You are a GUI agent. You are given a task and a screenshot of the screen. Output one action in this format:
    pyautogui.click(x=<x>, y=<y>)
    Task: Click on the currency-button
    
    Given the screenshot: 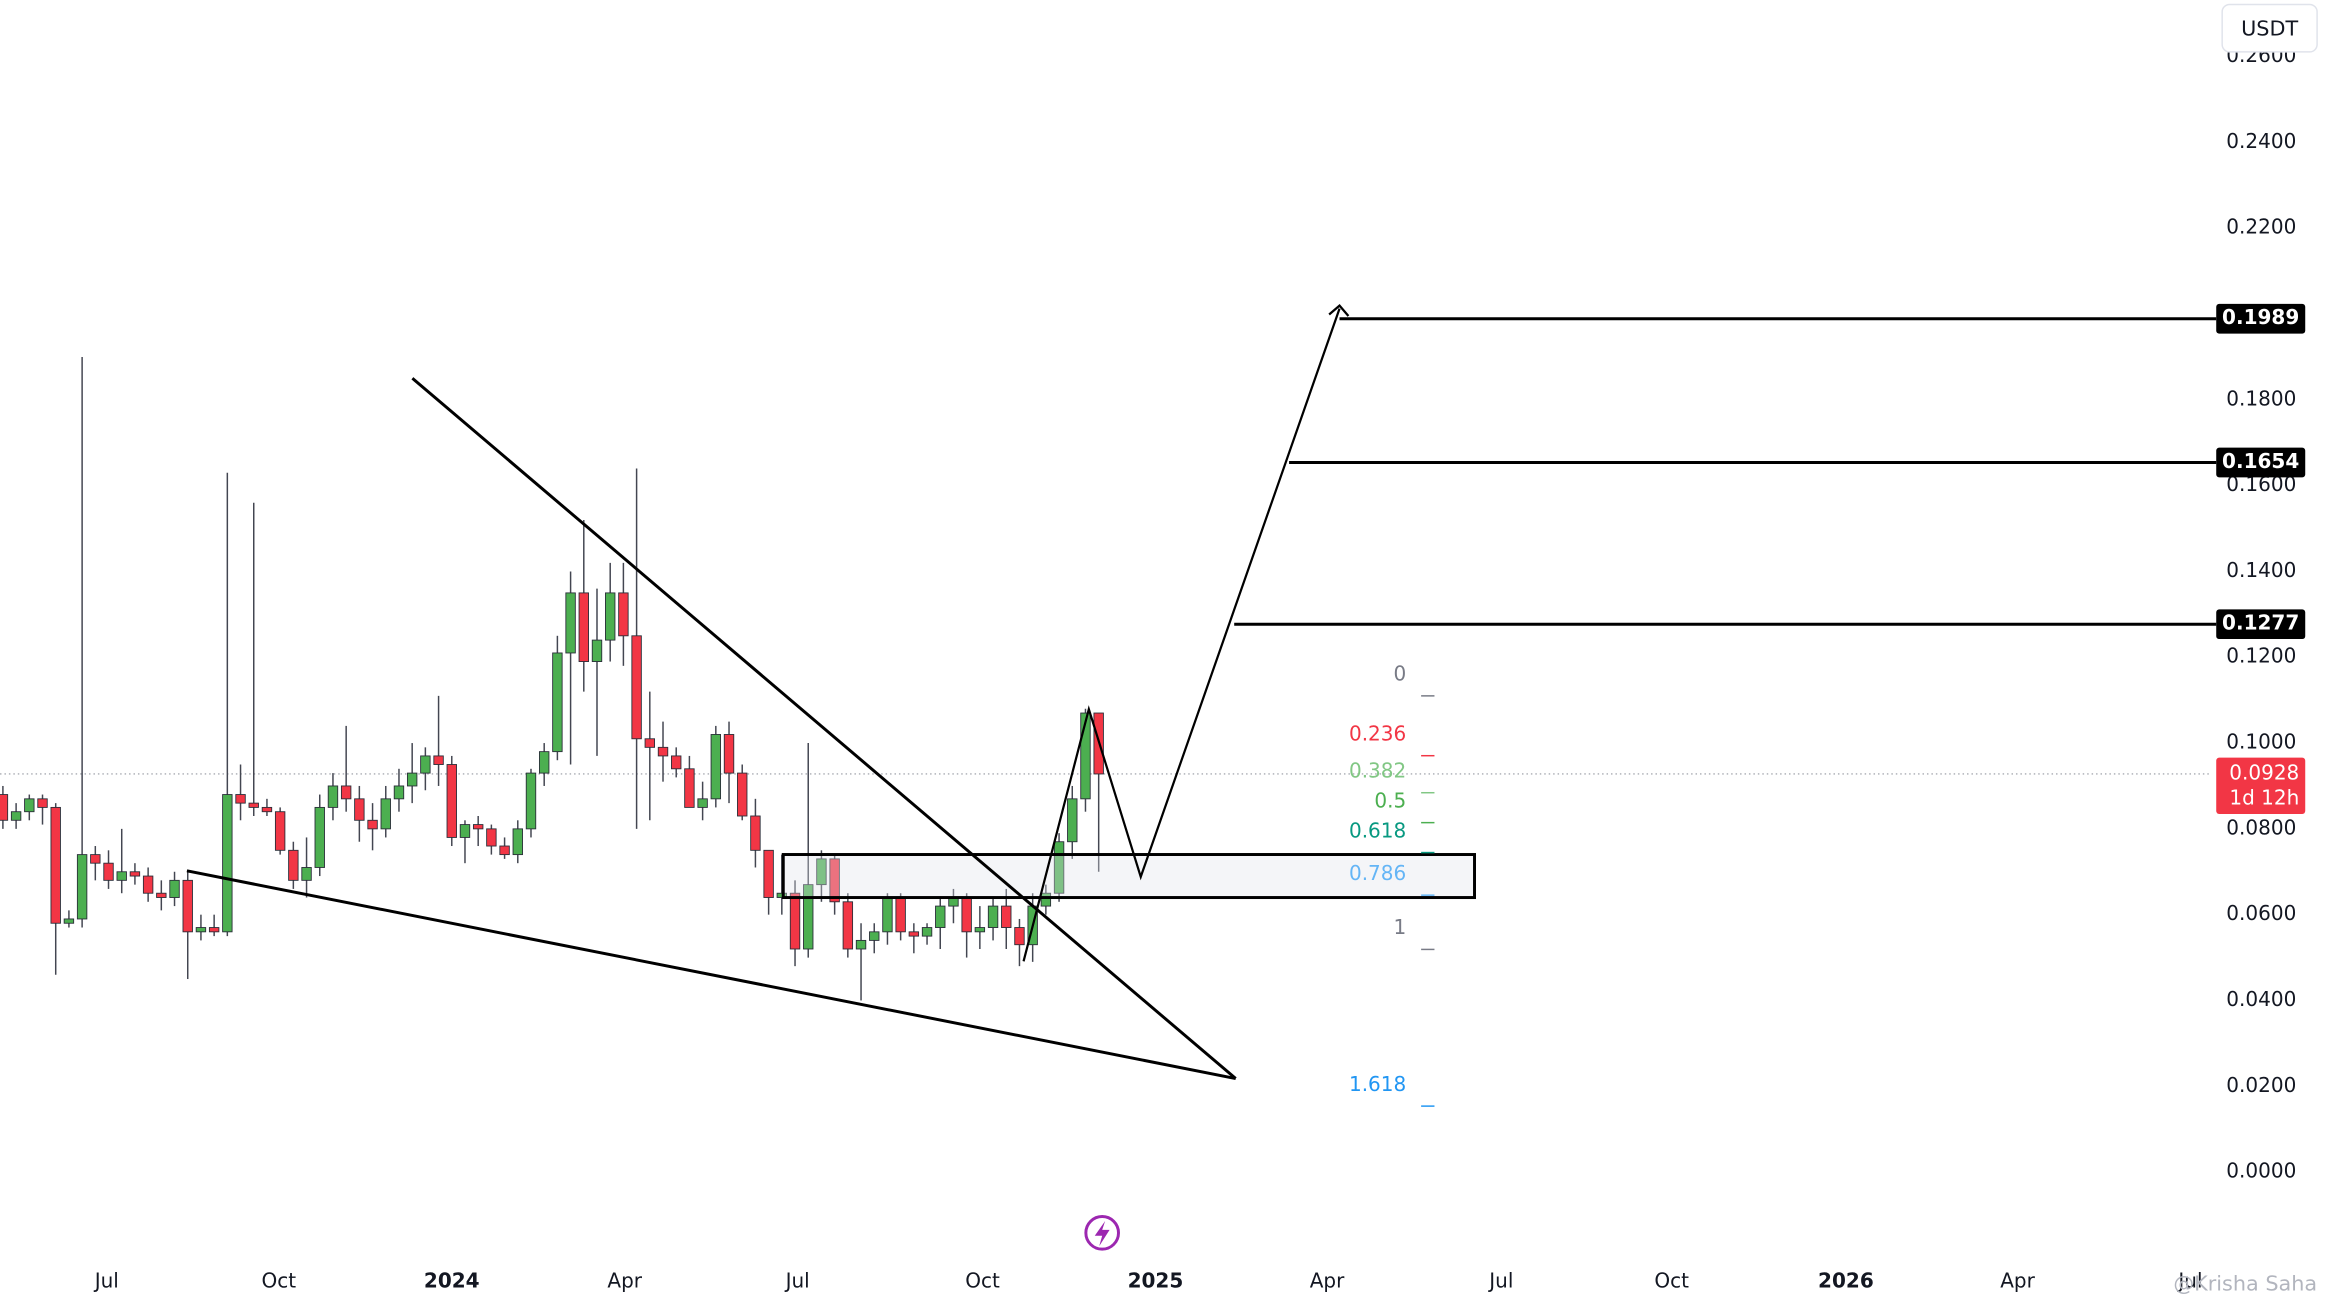 What is the action you would take?
    pyautogui.click(x=2269, y=28)
    